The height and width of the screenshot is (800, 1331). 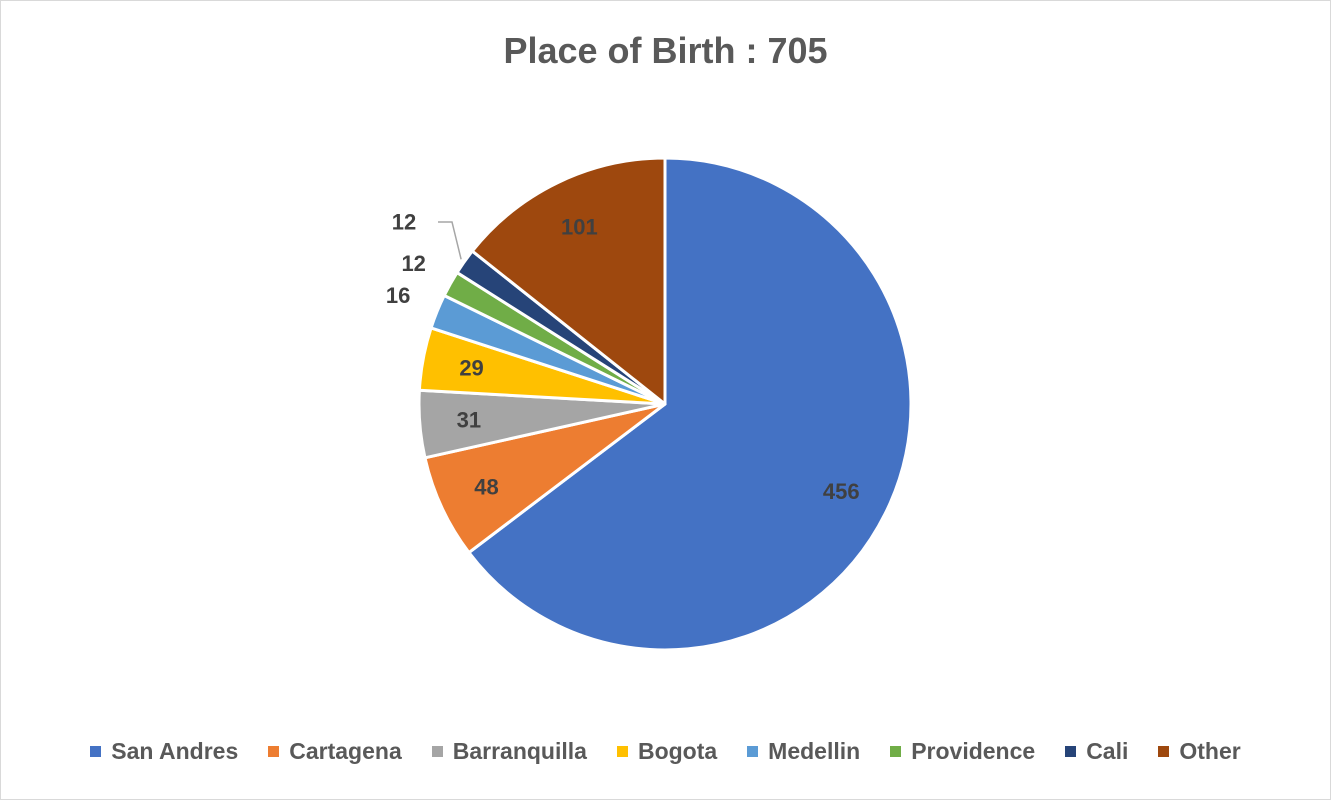 What do you see at coordinates (398, 295) in the screenshot?
I see `data-label-medellin: 16` at bounding box center [398, 295].